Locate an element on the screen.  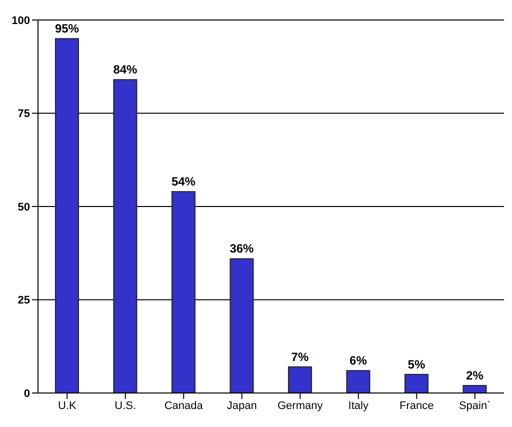
data-label: 36% is located at coordinates (242, 249).